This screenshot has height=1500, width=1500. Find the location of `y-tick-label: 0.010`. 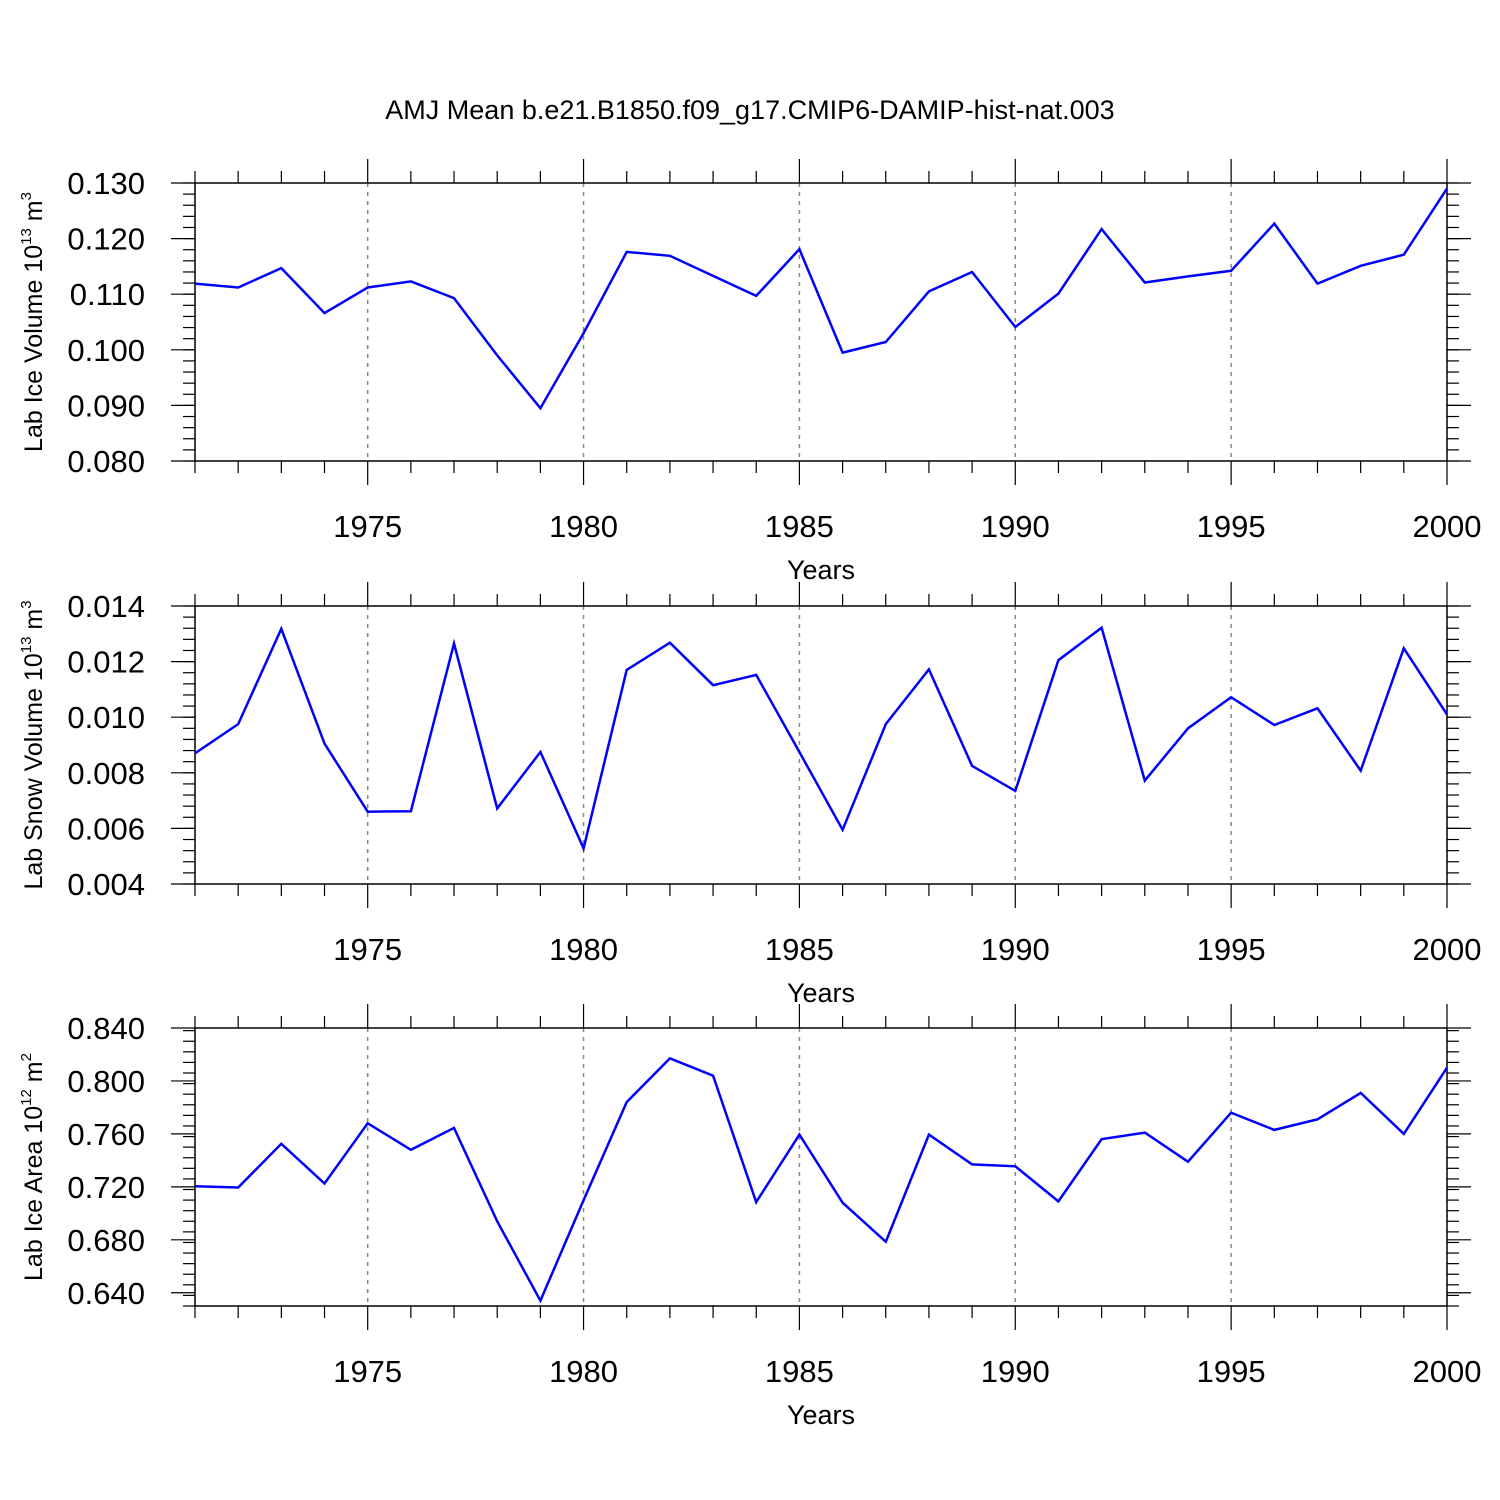

y-tick-label: 0.010 is located at coordinates (106, 717).